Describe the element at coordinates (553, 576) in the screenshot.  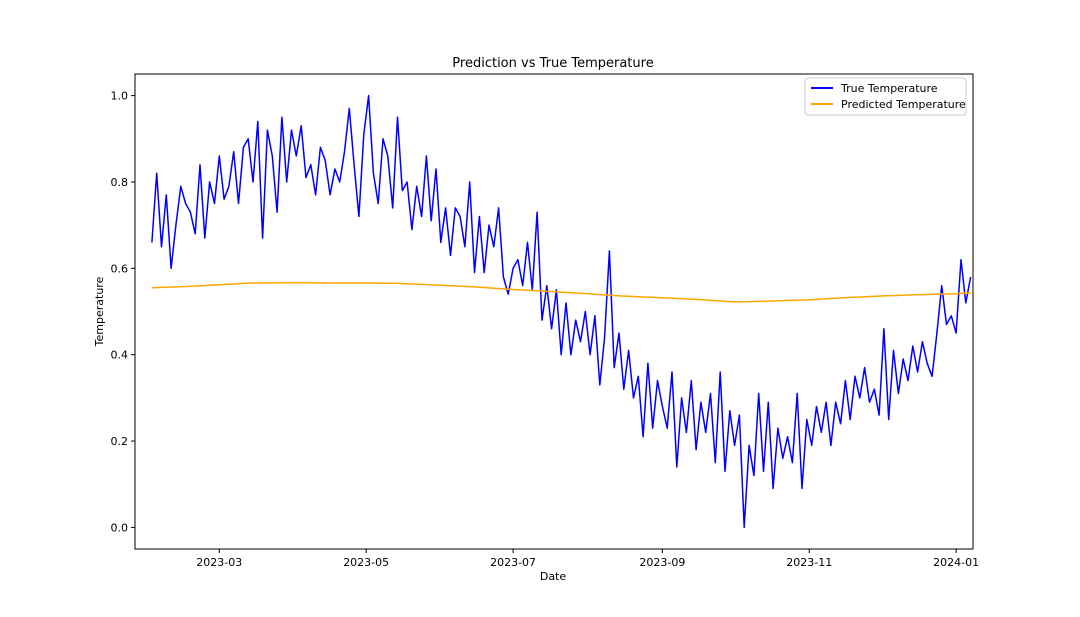
I see `x-axis-label: Date` at that location.